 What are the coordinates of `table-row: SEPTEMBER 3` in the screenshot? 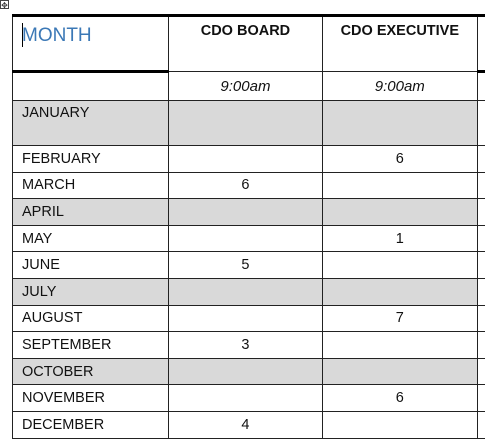 It's located at (248, 345).